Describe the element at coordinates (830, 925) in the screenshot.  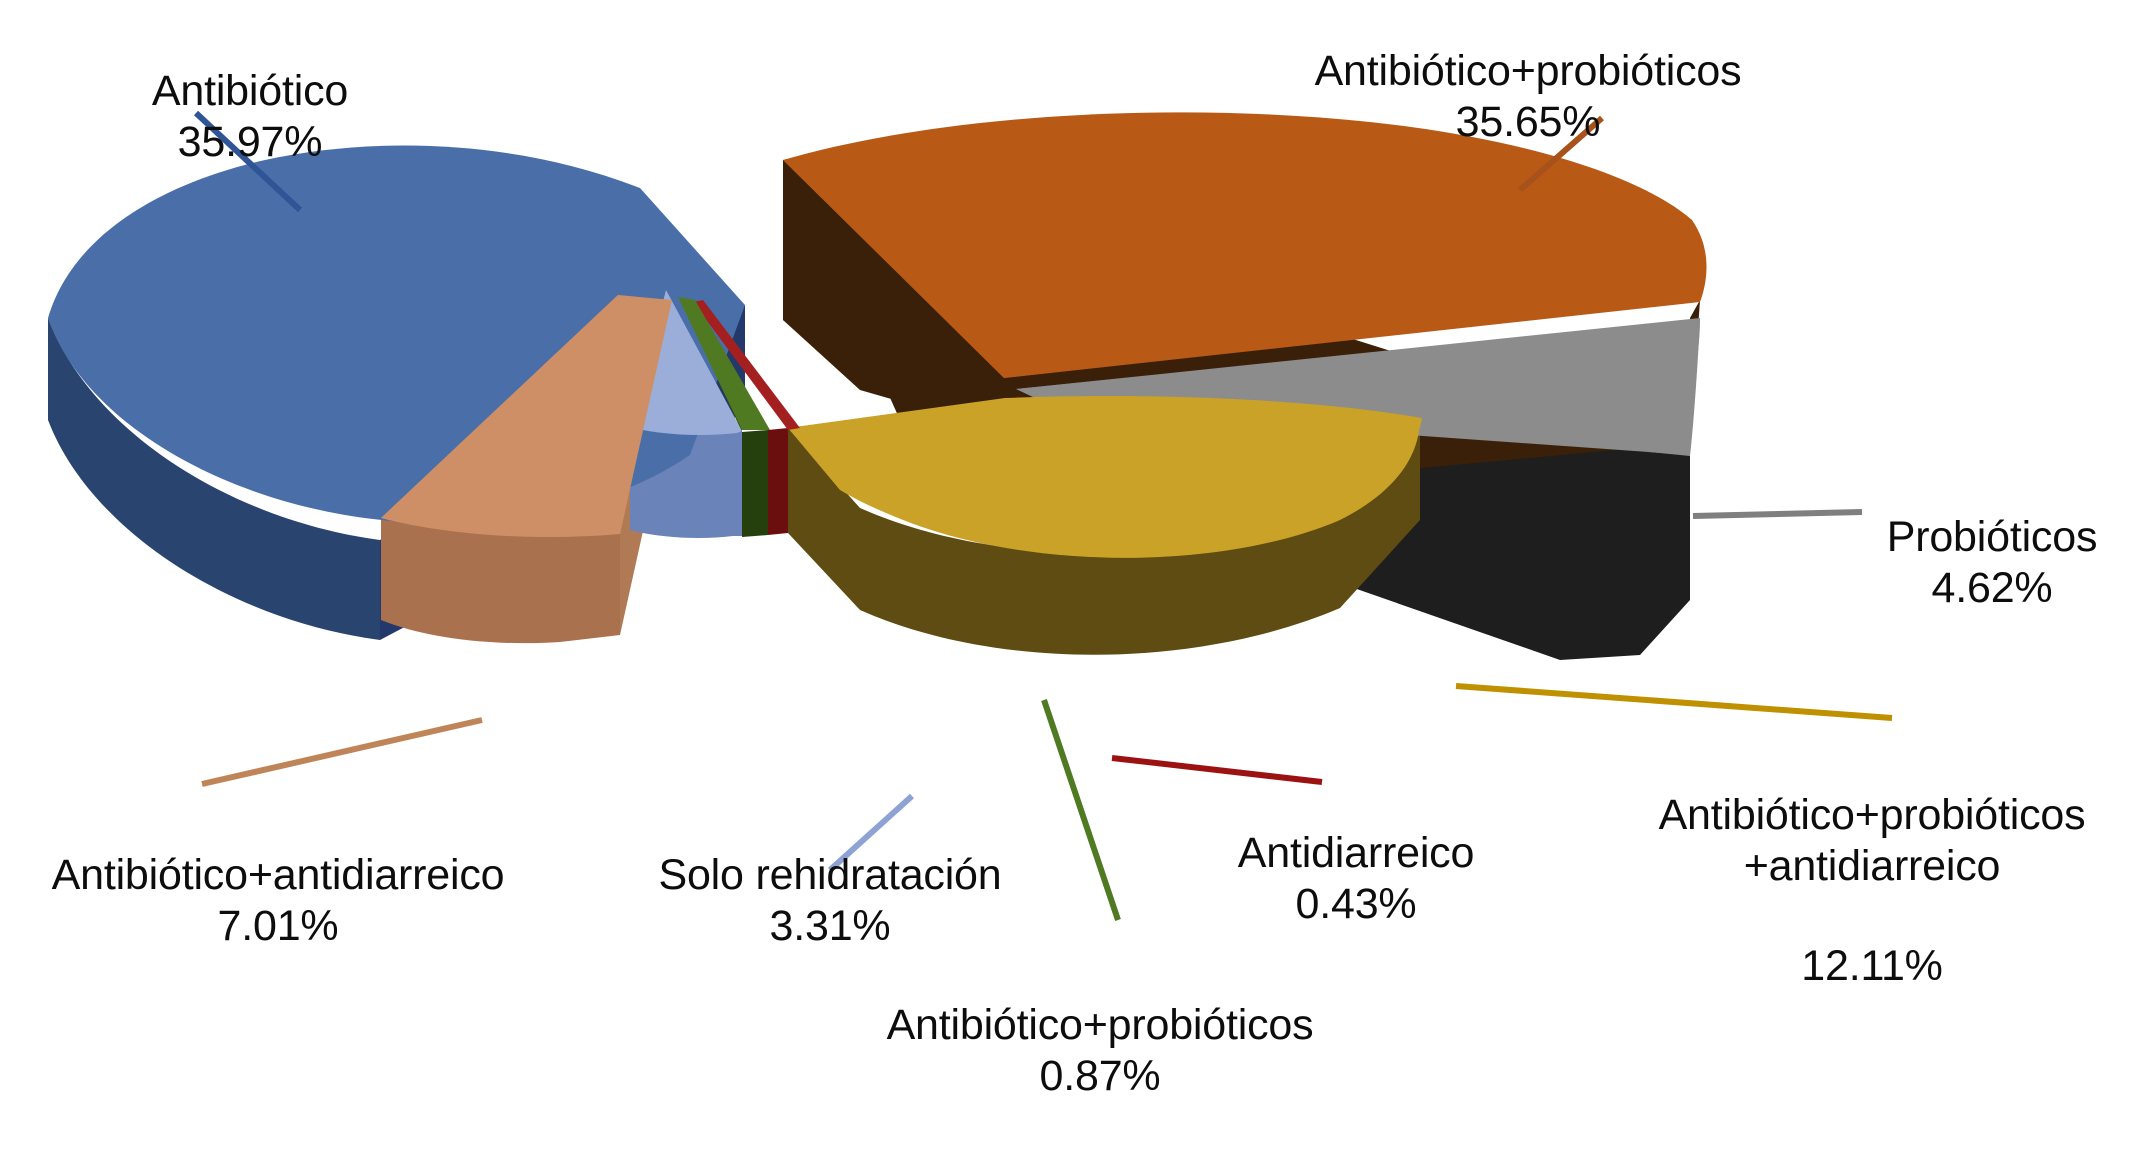
I see `callout-solo-rehidratacion-value: 3.31%` at that location.